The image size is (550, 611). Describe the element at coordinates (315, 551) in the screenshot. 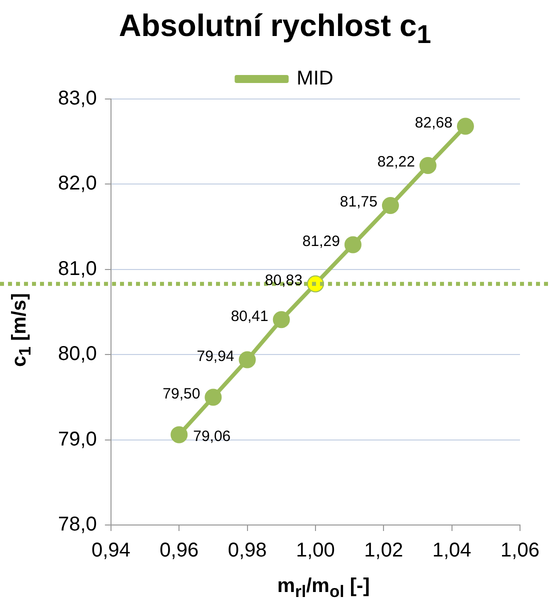

I see `x-tick-label: 1,00` at that location.